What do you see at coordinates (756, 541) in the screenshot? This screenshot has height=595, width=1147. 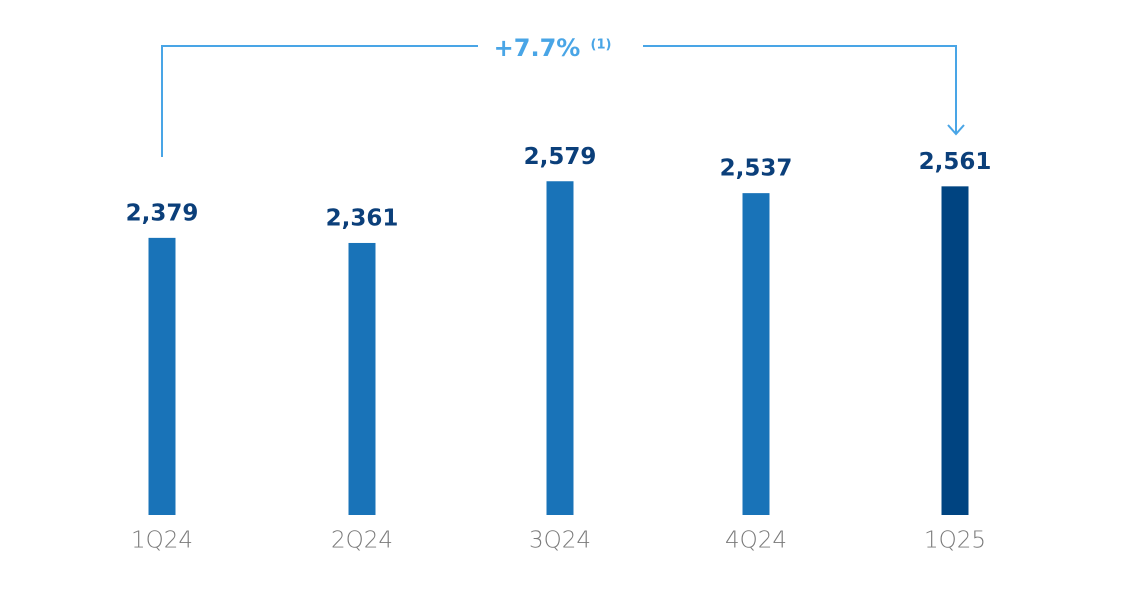 I see `x-tick-label: 4Q24` at bounding box center [756, 541].